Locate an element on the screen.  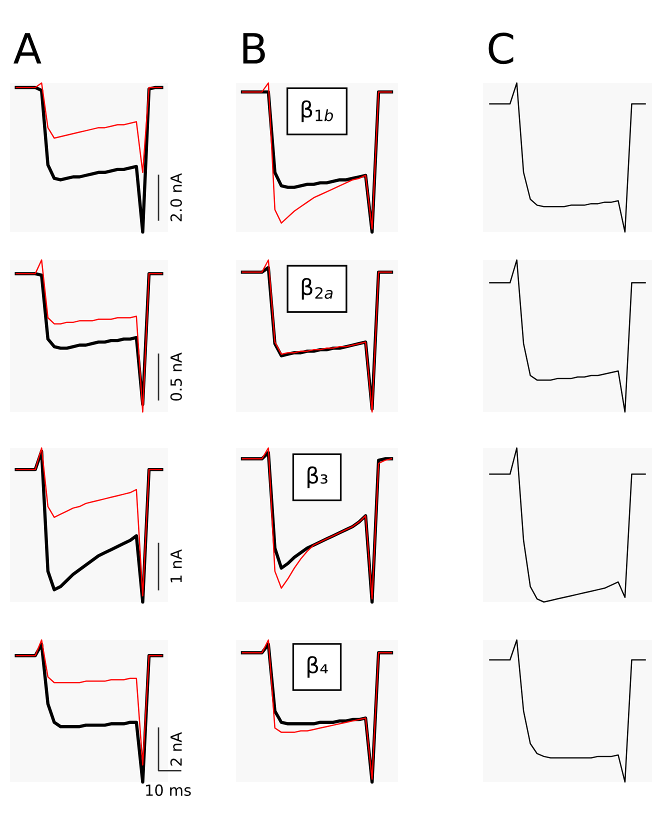
annotation: β₃ is located at coordinates (318, 477).